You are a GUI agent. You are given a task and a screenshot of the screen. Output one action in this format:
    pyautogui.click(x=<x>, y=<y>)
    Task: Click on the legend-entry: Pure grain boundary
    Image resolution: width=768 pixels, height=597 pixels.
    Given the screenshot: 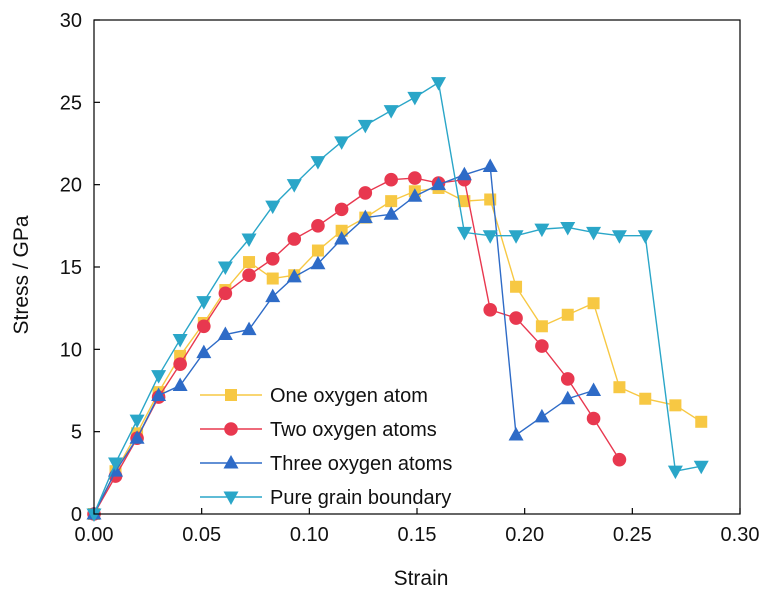 What is the action you would take?
    pyautogui.click(x=325, y=498)
    